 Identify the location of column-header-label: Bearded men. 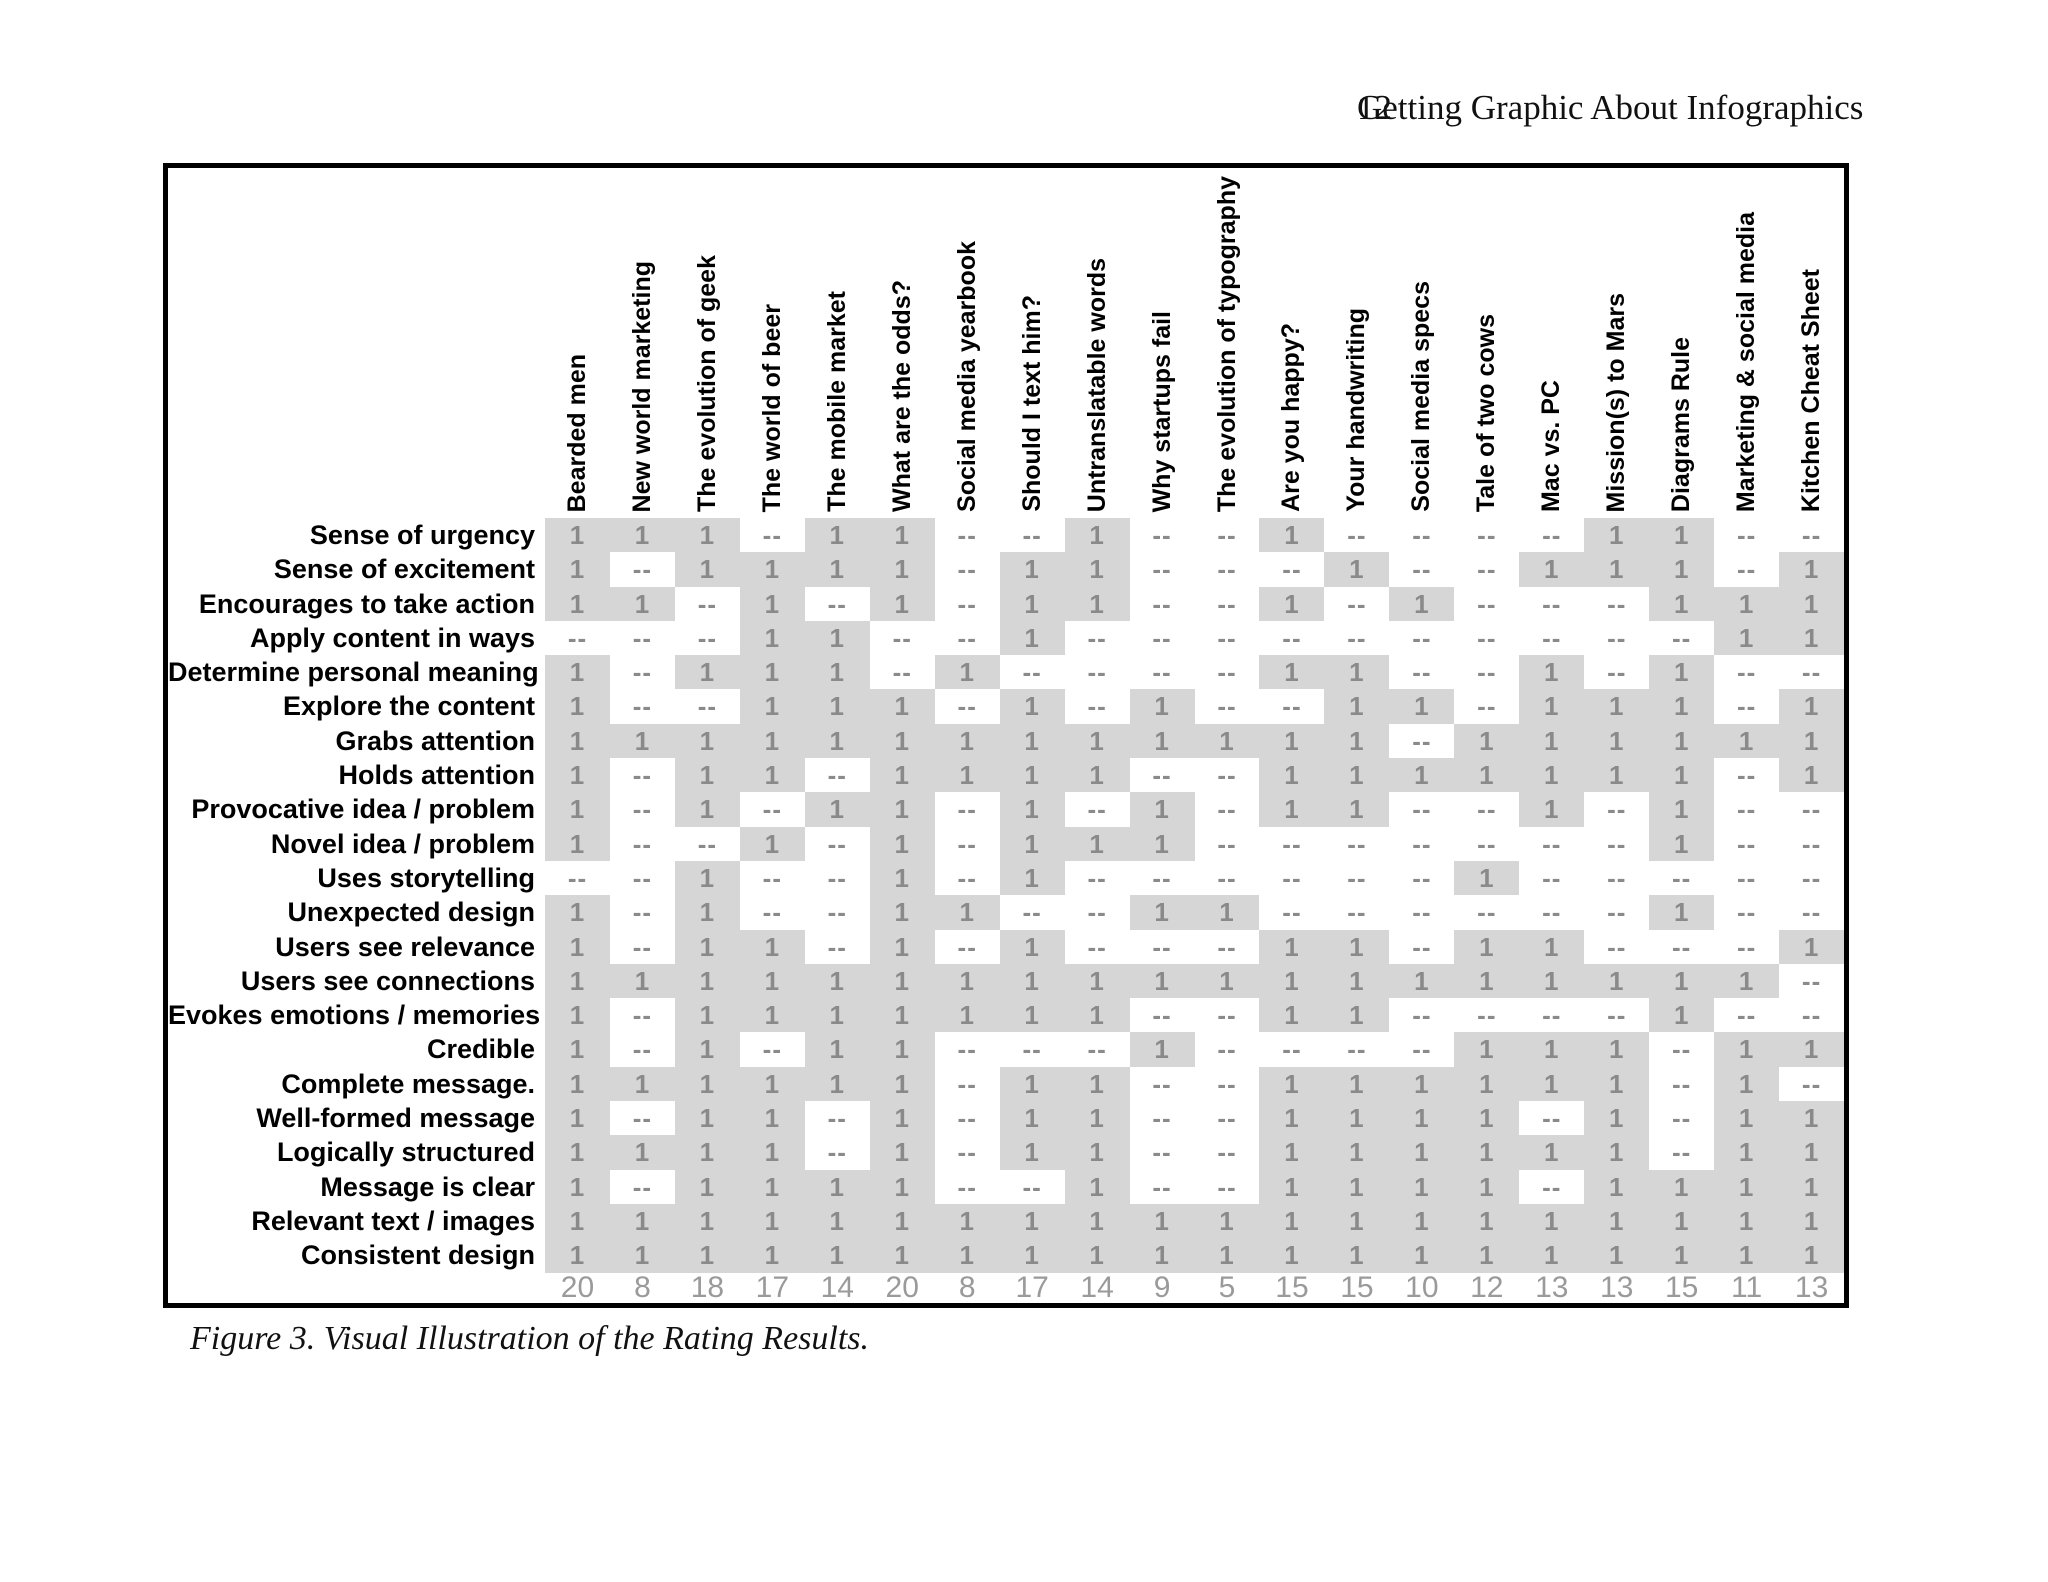
(576, 432).